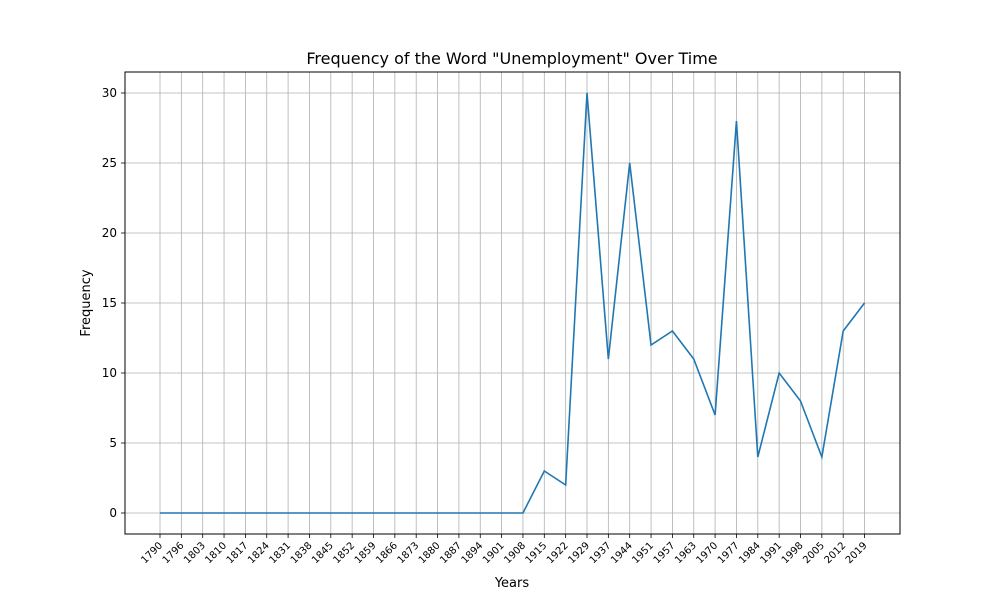 This screenshot has width=1000, height=600. I want to click on x-tick-label: 2012, so click(836, 553).